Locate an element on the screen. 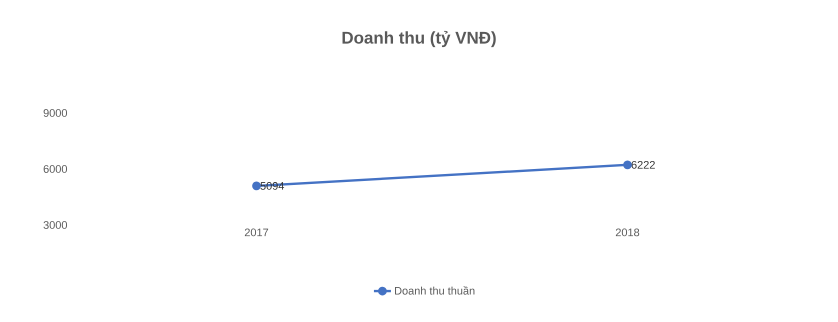 This screenshot has width=838, height=322. chart-title: Doanh thu (tỷ VNĐ) is located at coordinates (419, 39).